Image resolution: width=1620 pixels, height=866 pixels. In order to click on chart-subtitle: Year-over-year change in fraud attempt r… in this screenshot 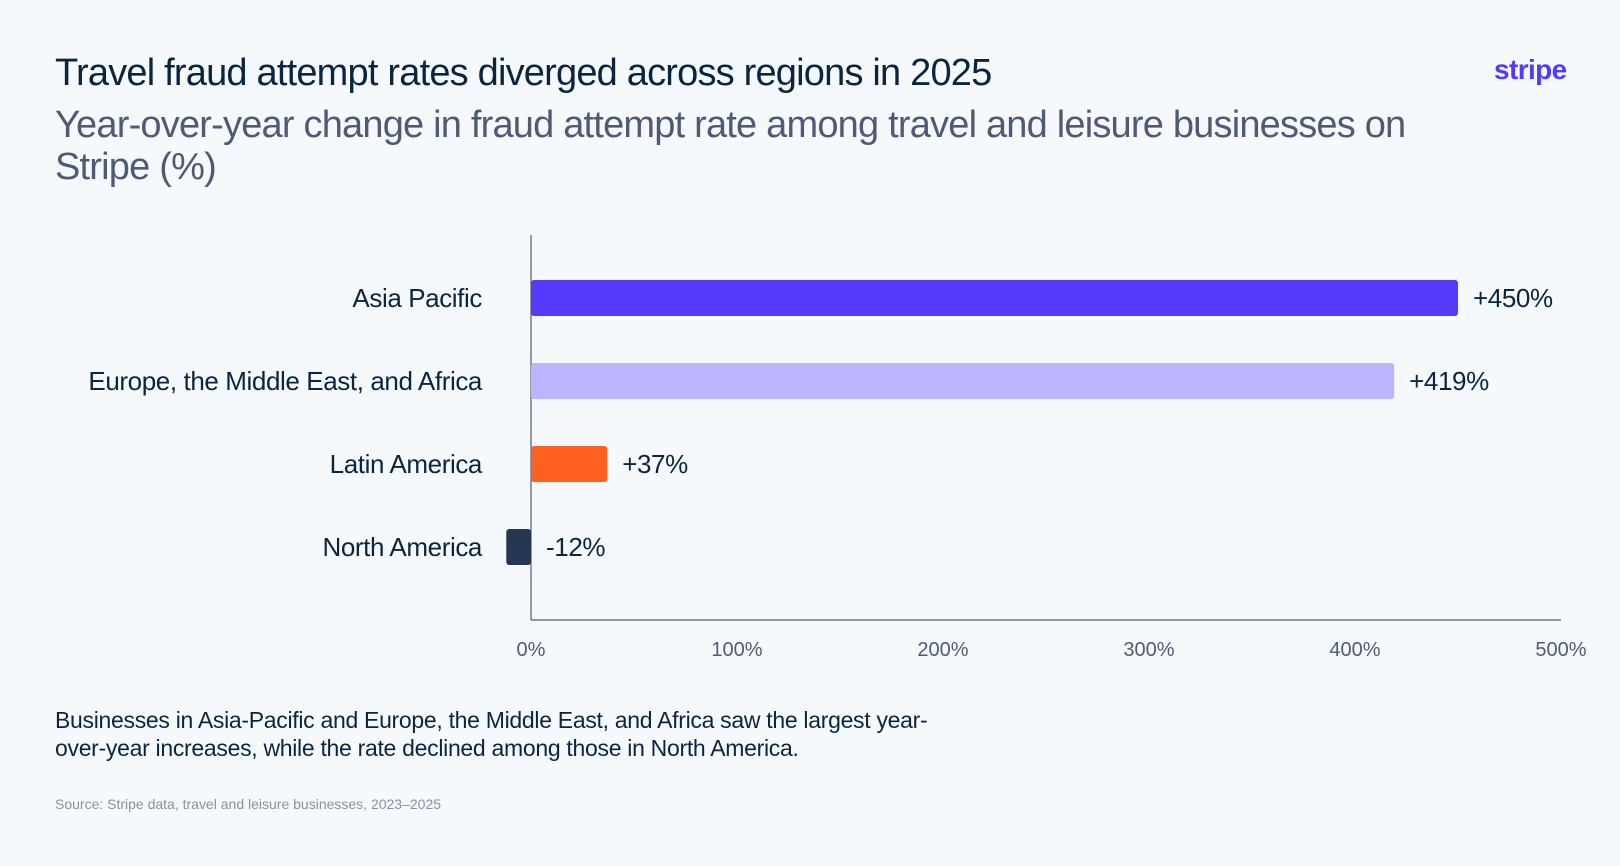, I will do `click(730, 146)`.